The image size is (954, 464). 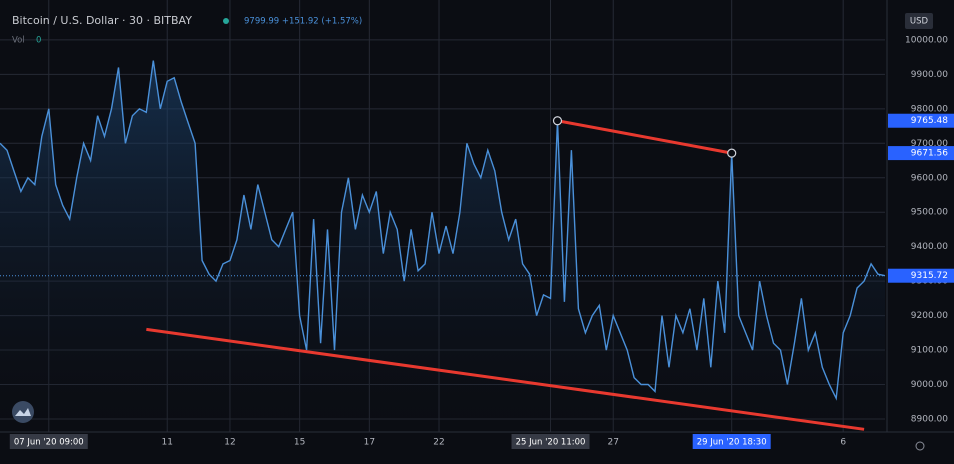 What do you see at coordinates (369, 443) in the screenshot?
I see `x-tick-label: 17` at bounding box center [369, 443].